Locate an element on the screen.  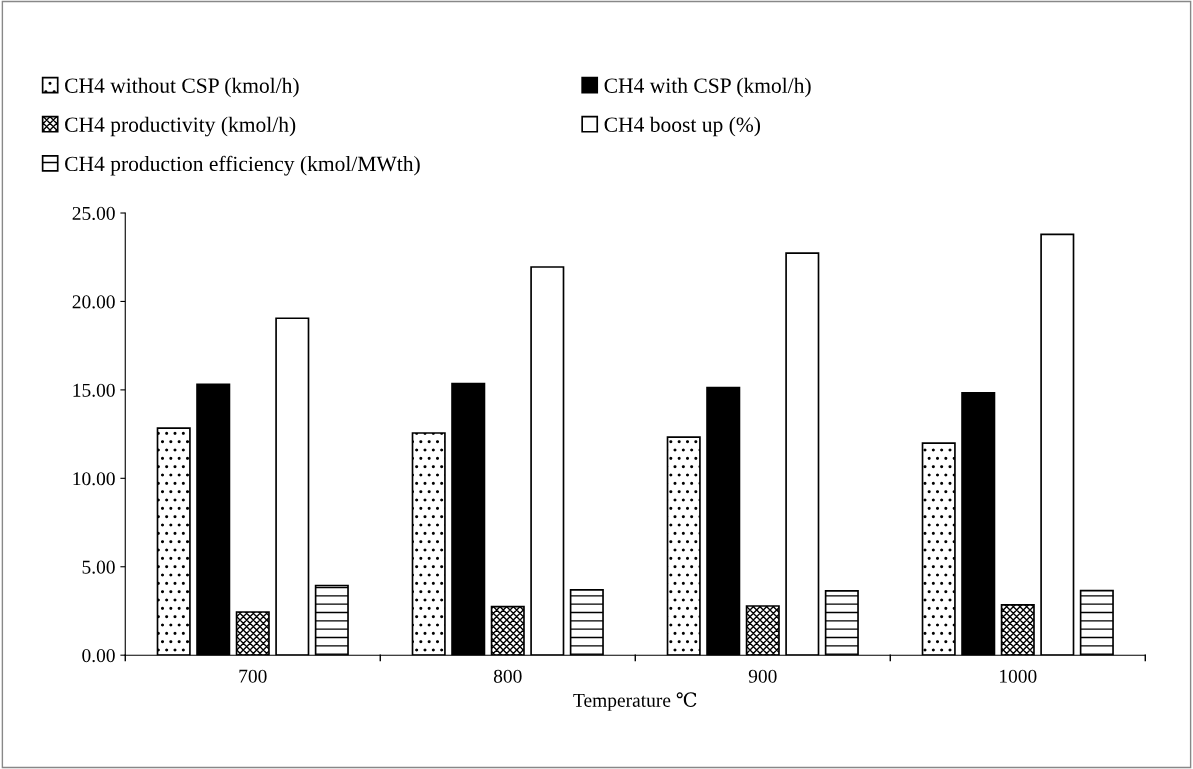
x-axis-title: Temperature ℃ is located at coordinates (635, 701).